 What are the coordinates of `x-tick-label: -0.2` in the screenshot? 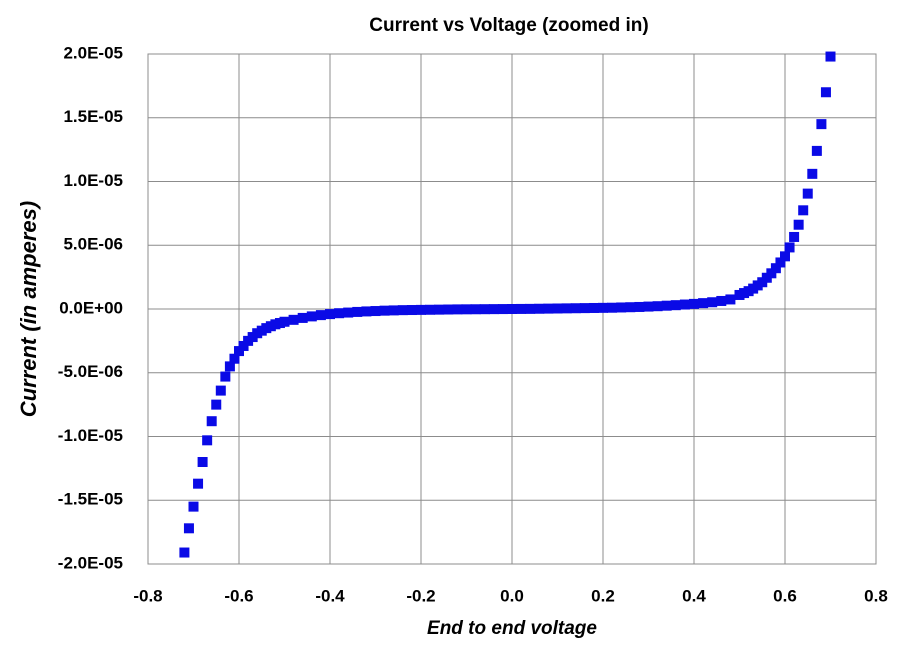 It's located at (420, 595).